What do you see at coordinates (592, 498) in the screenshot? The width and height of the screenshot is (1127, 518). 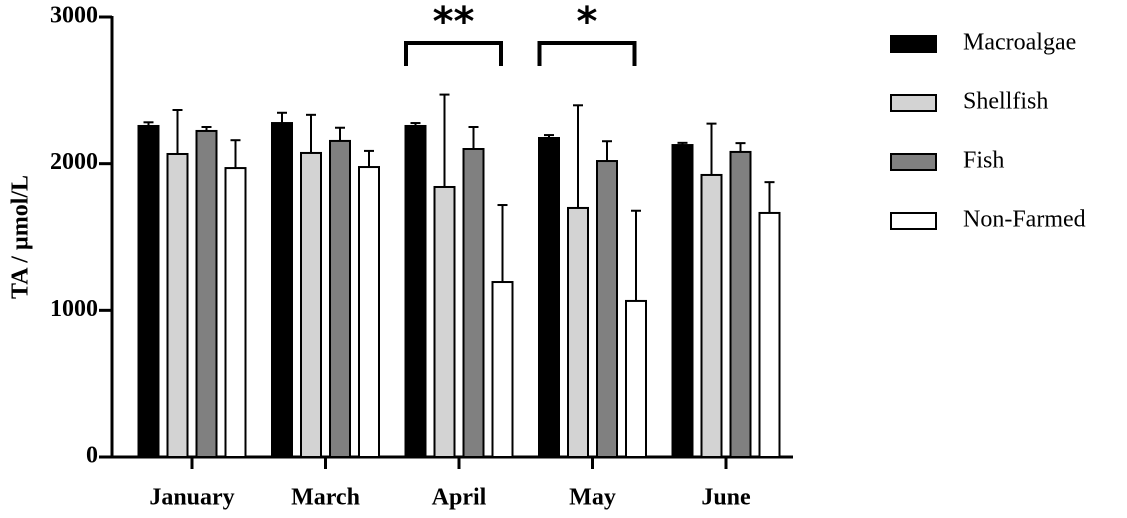 I see `x-tick-label: May` at bounding box center [592, 498].